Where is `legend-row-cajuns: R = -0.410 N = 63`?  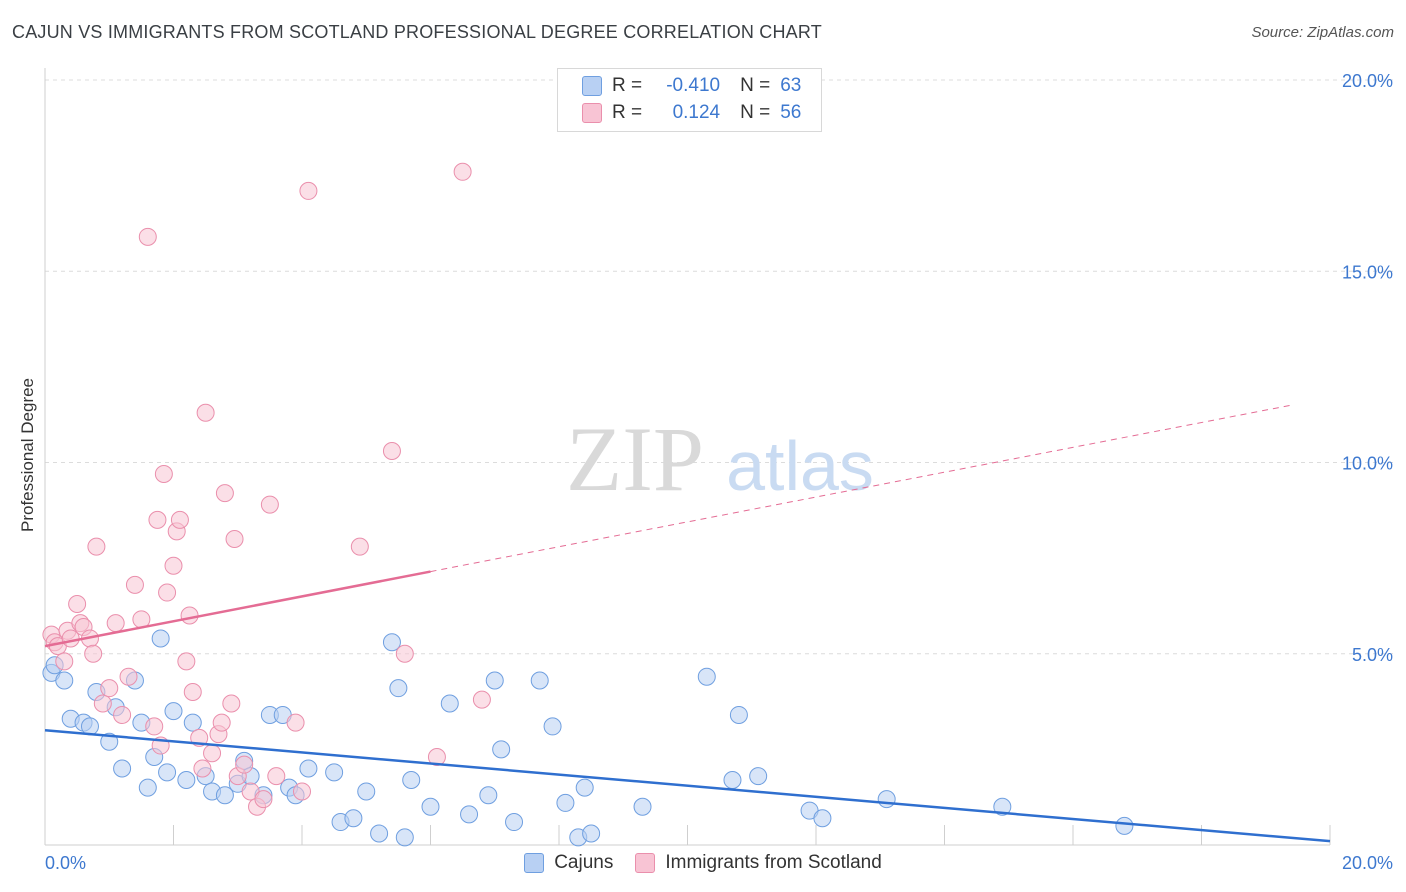 legend-row-cajuns: R = -0.410 N = 63 is located at coordinates (691, 86).